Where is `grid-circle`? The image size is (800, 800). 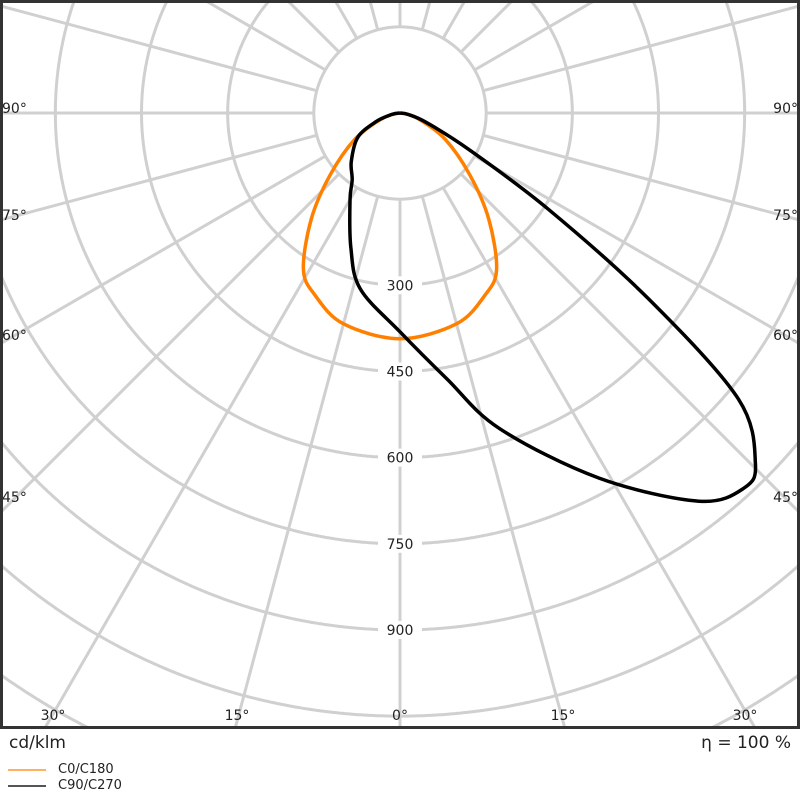
grid-circle is located at coordinates (400, 701).